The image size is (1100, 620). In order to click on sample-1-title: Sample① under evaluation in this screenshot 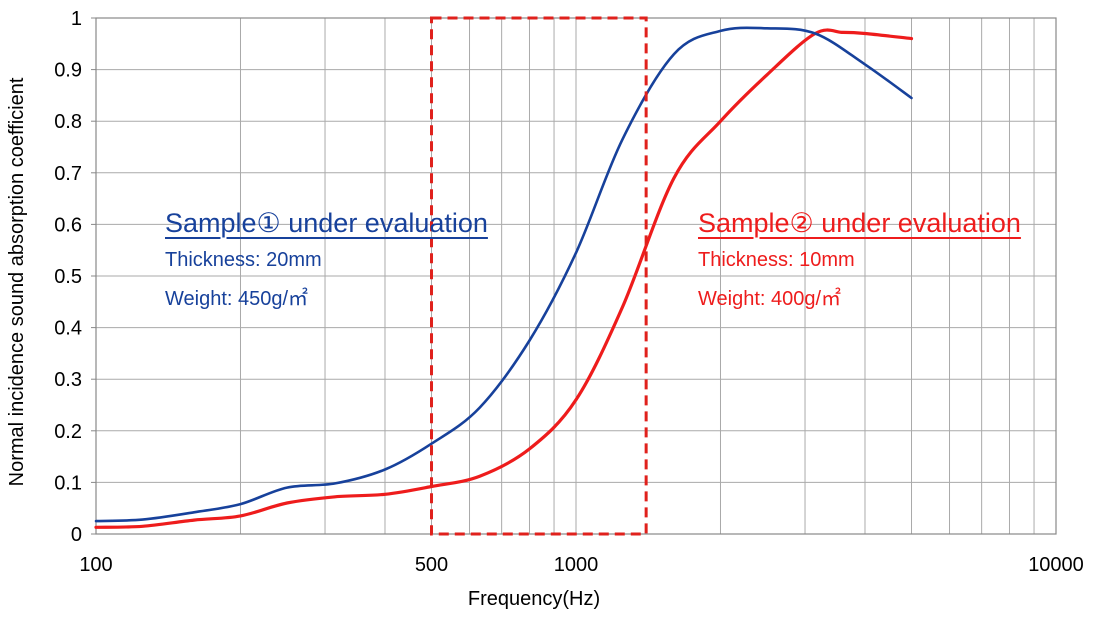, I will do `click(326, 223)`.